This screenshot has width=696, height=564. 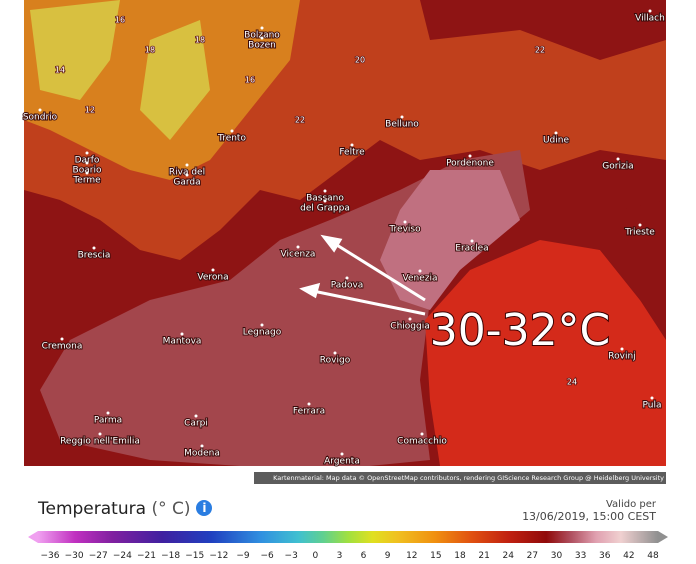 What do you see at coordinates (470, 164) in the screenshot?
I see `city-label: Pordenone` at bounding box center [470, 164].